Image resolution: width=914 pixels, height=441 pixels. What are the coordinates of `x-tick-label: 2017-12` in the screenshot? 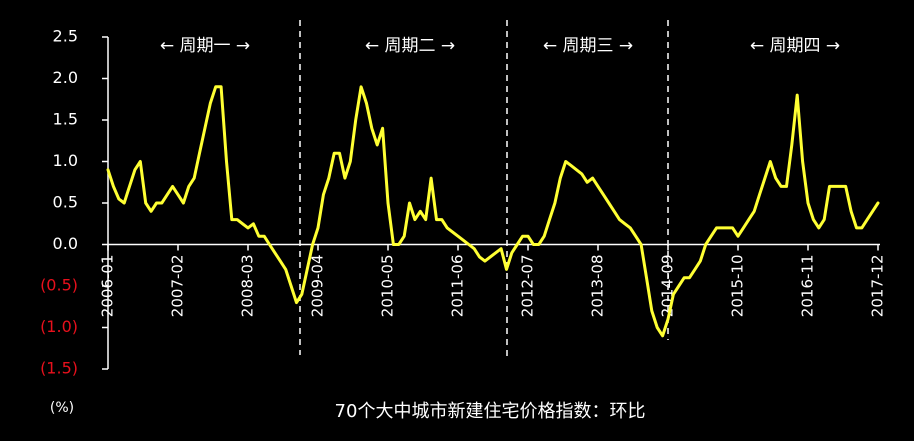 It's located at (878, 286).